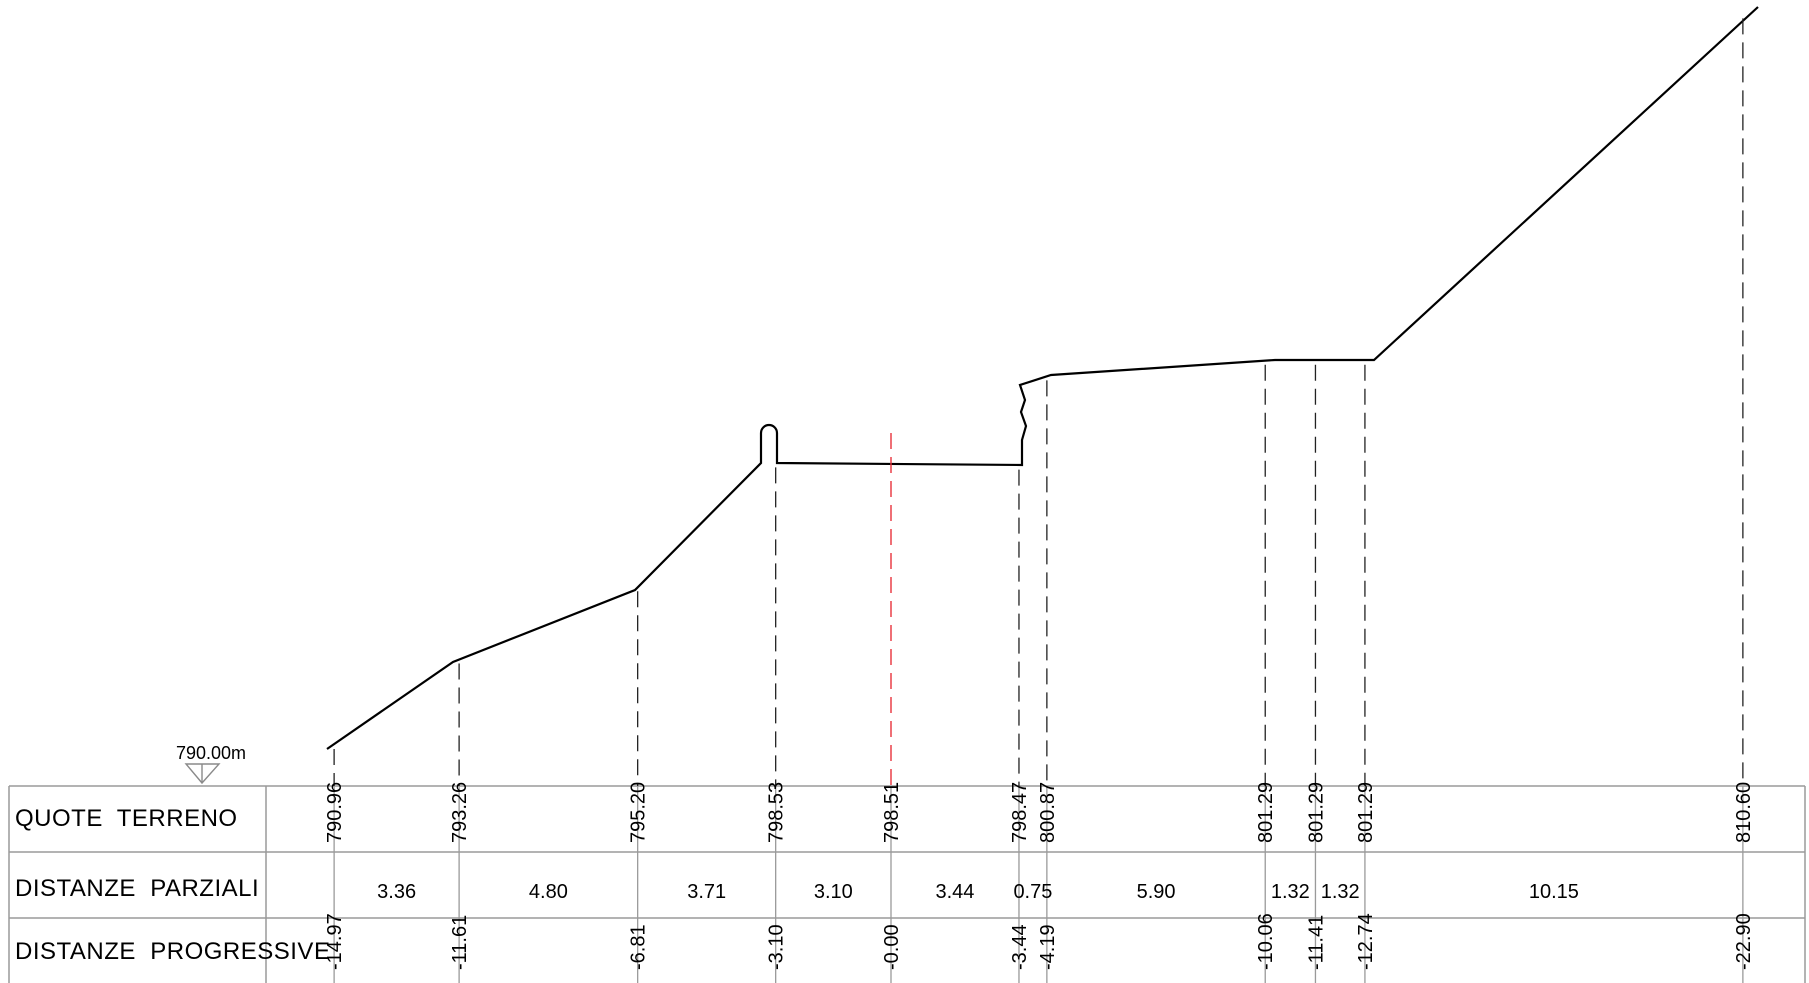 This screenshot has width=1809, height=983. What do you see at coordinates (335, 941) in the screenshot?
I see `progressive-distance: -14.97` at bounding box center [335, 941].